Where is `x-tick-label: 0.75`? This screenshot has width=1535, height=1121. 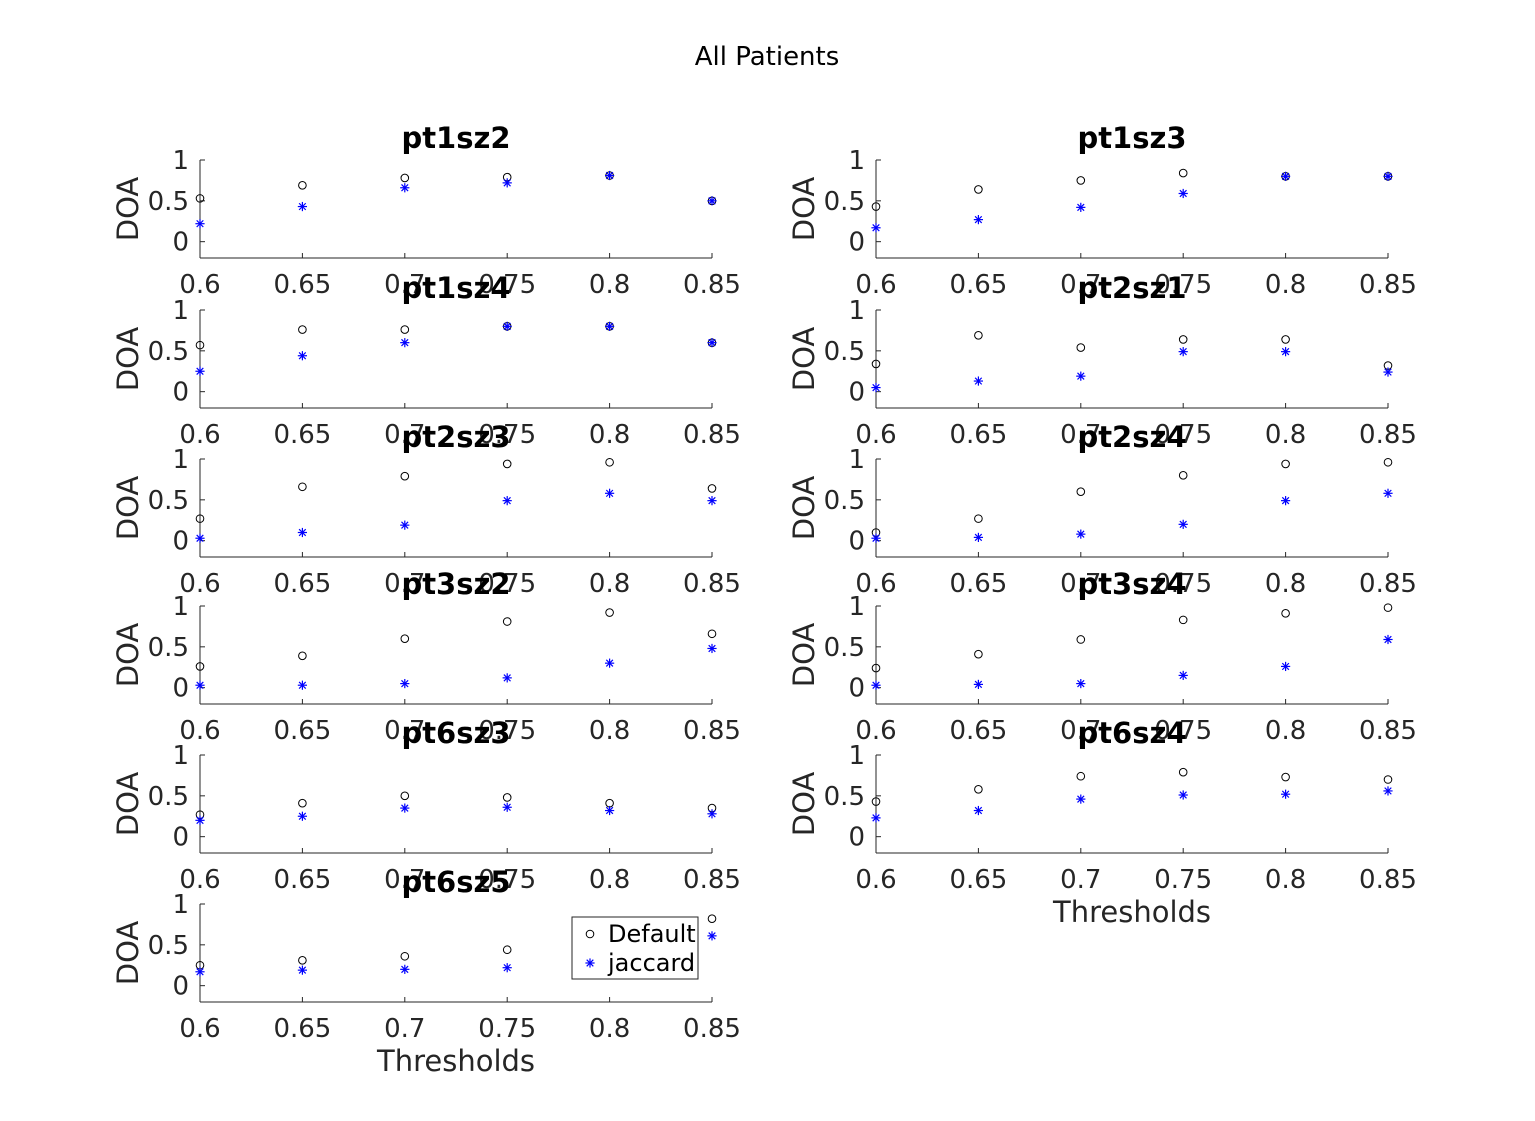 x-tick-label: 0.75 is located at coordinates (1183, 435).